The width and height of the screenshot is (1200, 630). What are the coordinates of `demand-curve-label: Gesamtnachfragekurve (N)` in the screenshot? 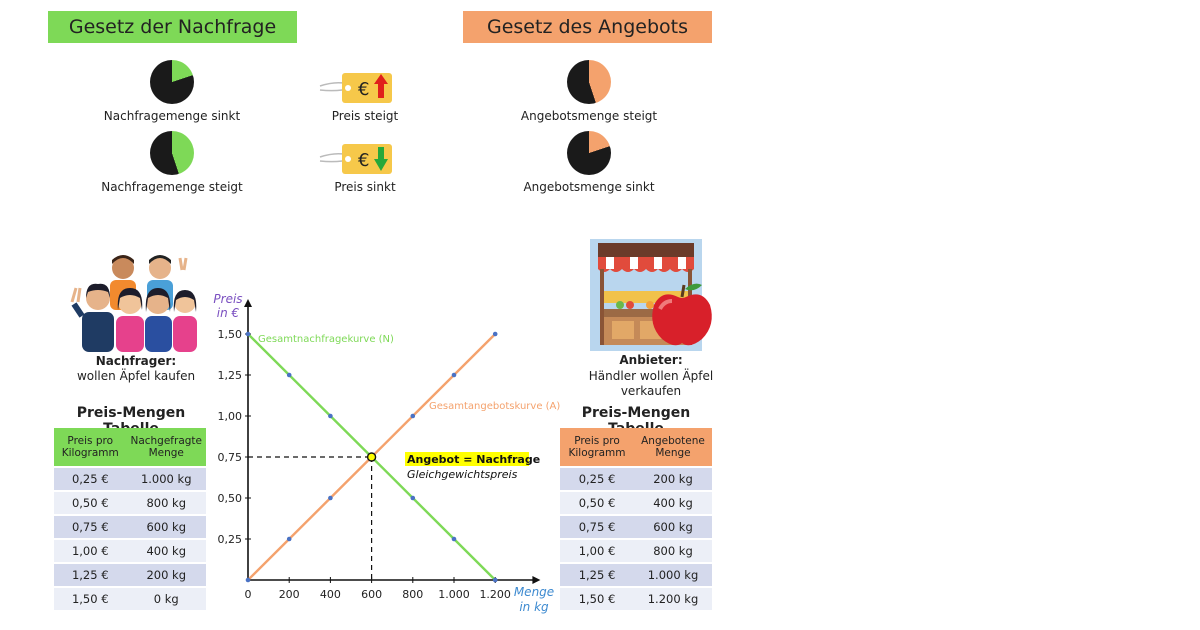 It's located at (326, 339).